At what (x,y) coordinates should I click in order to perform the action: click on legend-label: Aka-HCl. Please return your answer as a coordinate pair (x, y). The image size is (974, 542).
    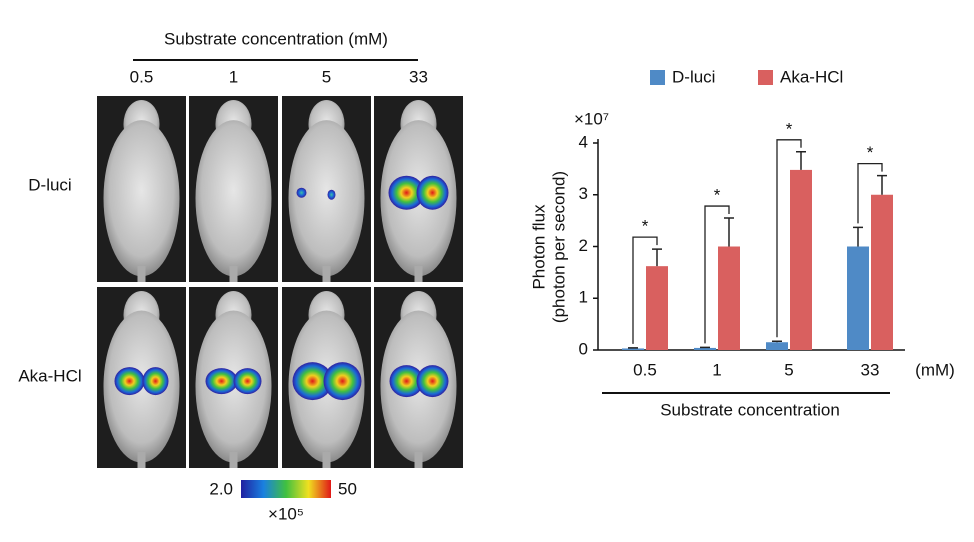
    Looking at the image, I should click on (811, 76).